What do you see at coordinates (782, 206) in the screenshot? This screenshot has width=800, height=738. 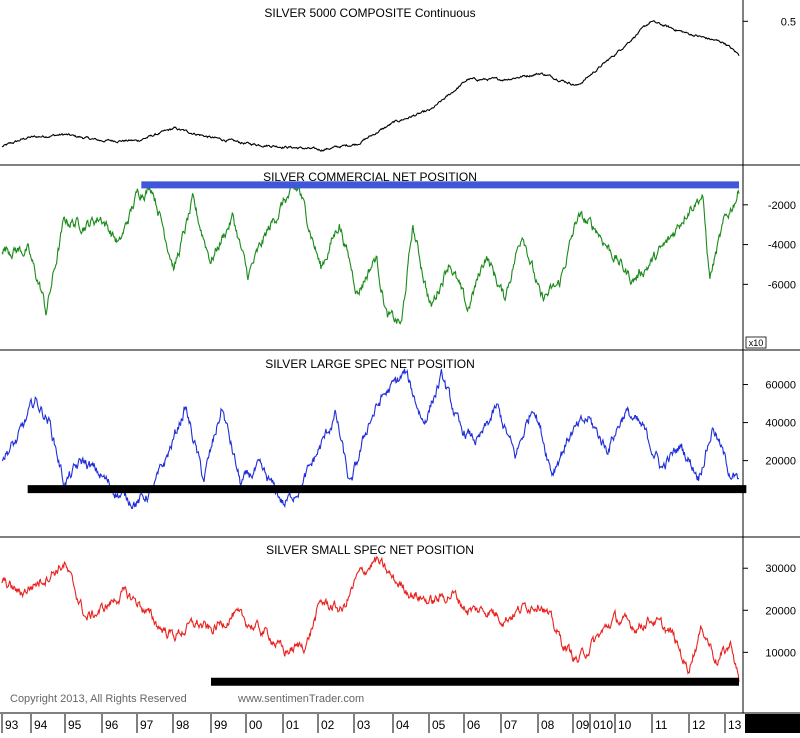 I see `y-tick-label: -2000` at bounding box center [782, 206].